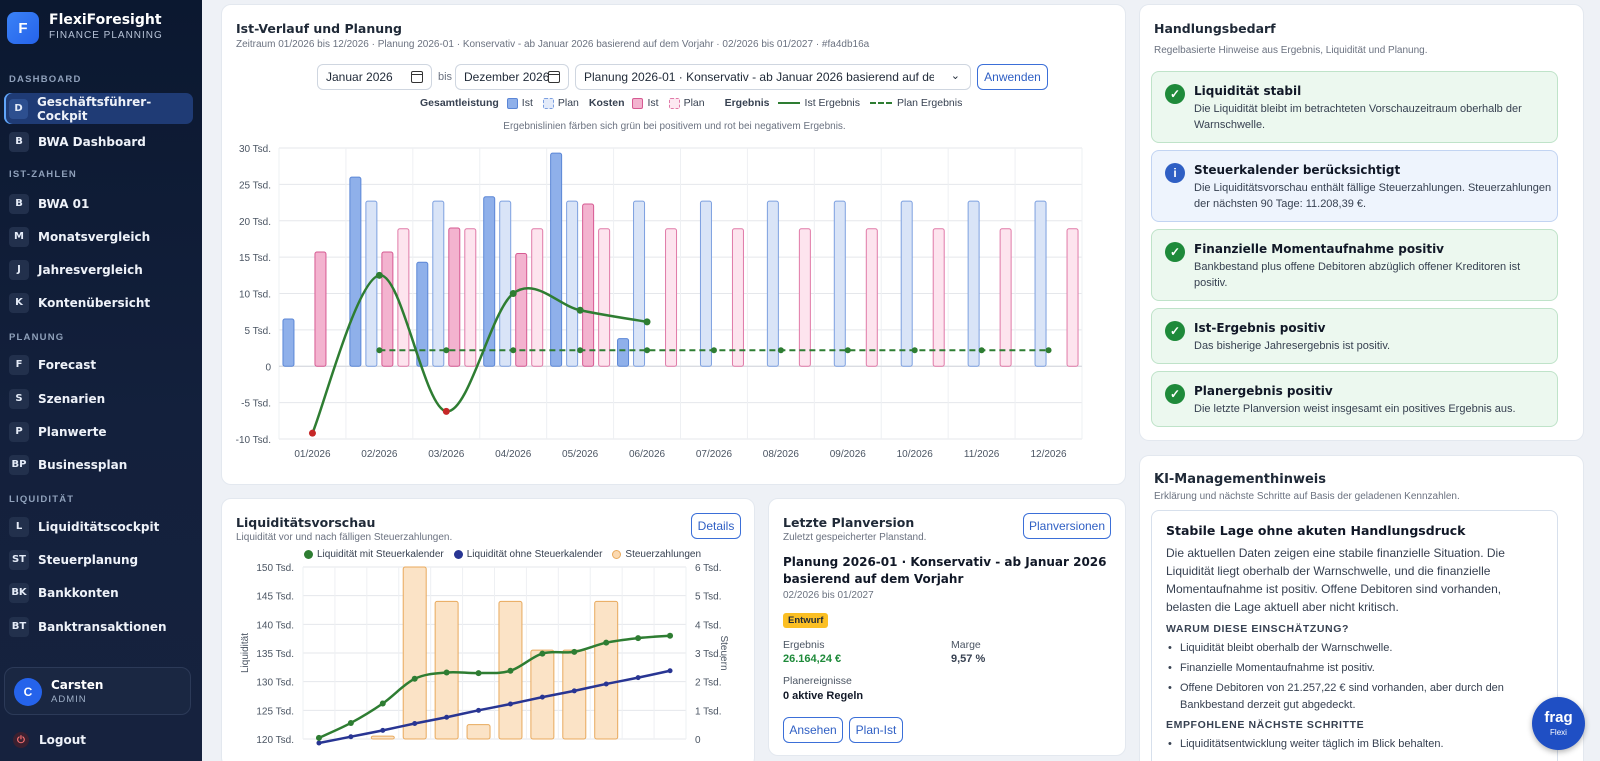 The height and width of the screenshot is (761, 1600). I want to click on sidebar-item-label: Forecast, so click(67, 364).